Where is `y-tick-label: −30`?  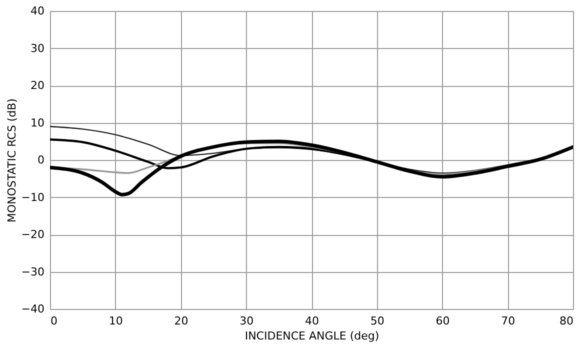 y-tick-label: −30 is located at coordinates (32, 271).